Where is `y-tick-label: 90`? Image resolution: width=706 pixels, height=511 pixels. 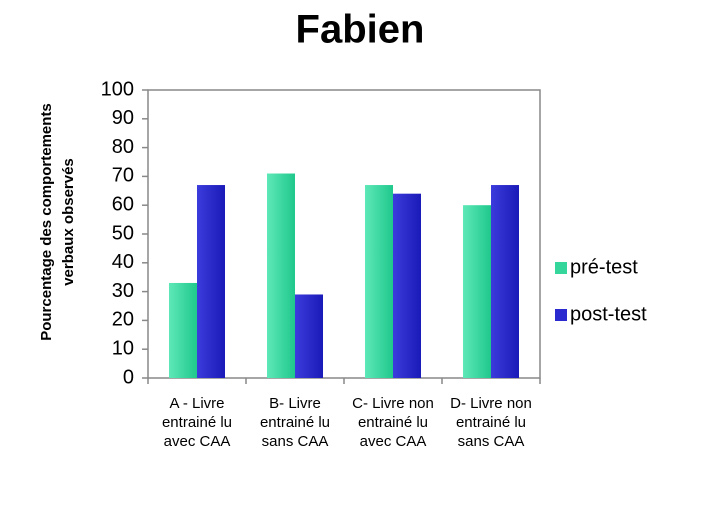
y-tick-label: 90 is located at coordinates (123, 118).